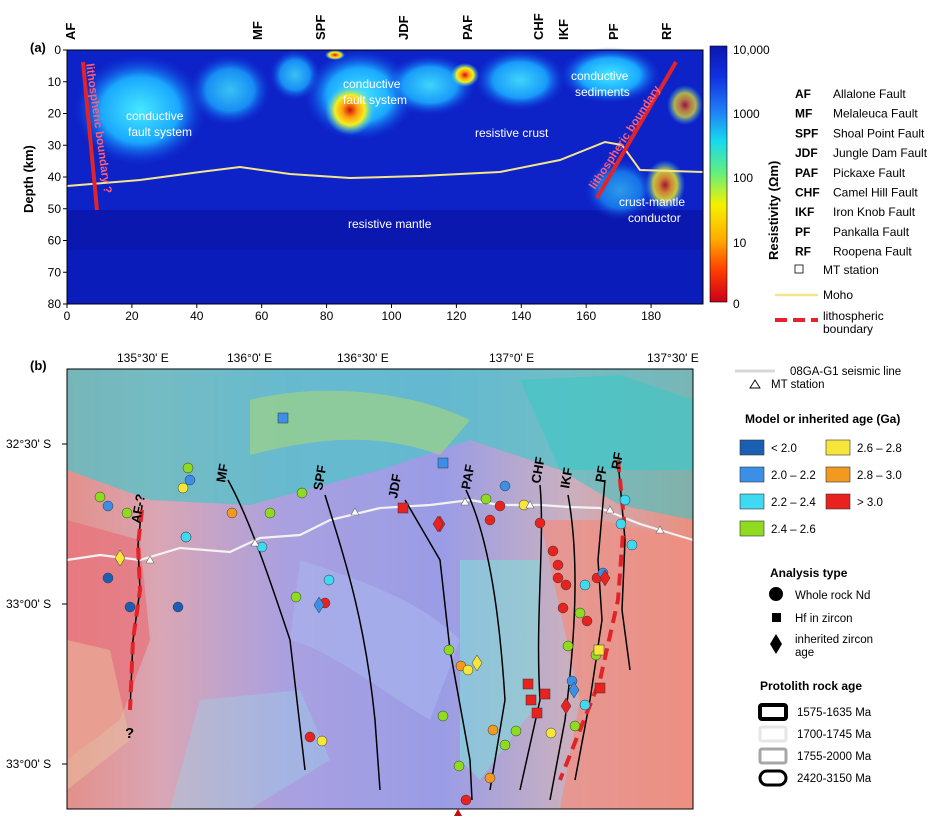 This screenshot has height=821, width=941. I want to click on lon-tick-label: 136°0' E, so click(249, 358).